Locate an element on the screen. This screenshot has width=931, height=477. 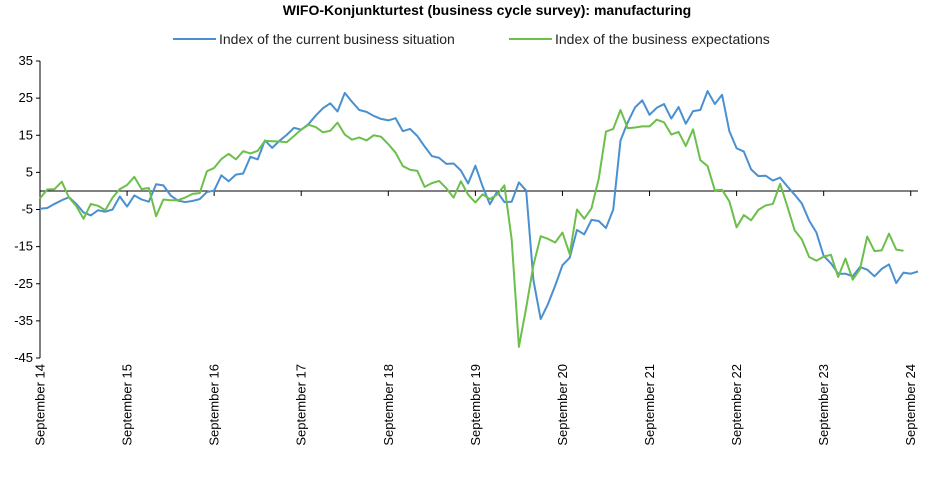
y-tick-label: 25 is located at coordinates (26, 97).